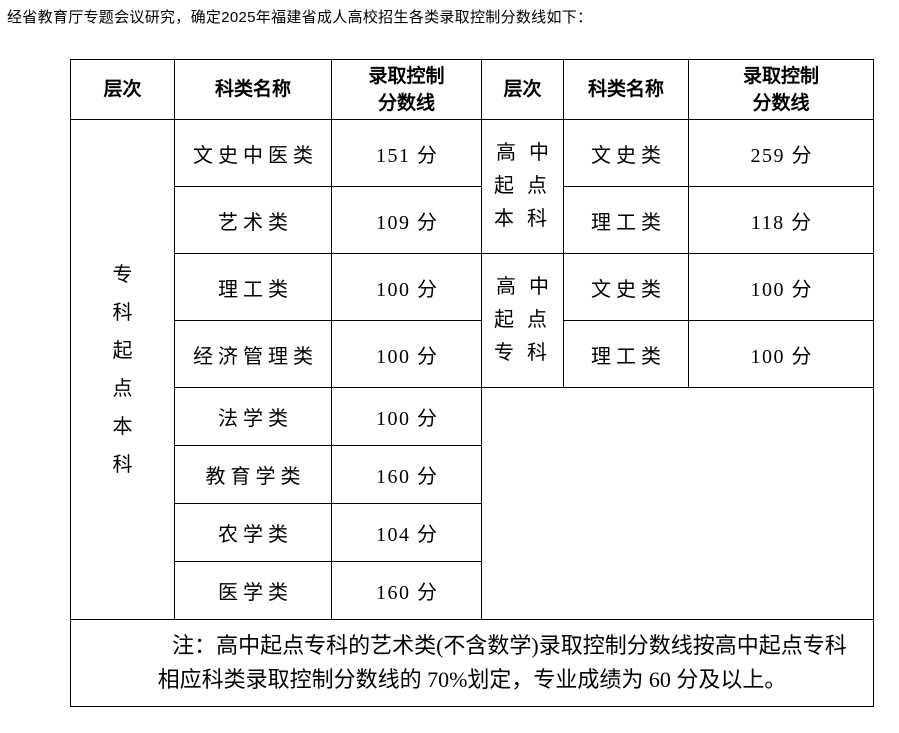 The height and width of the screenshot is (733, 899). What do you see at coordinates (253, 416) in the screenshot?
I see `category-cell: 法学类` at bounding box center [253, 416].